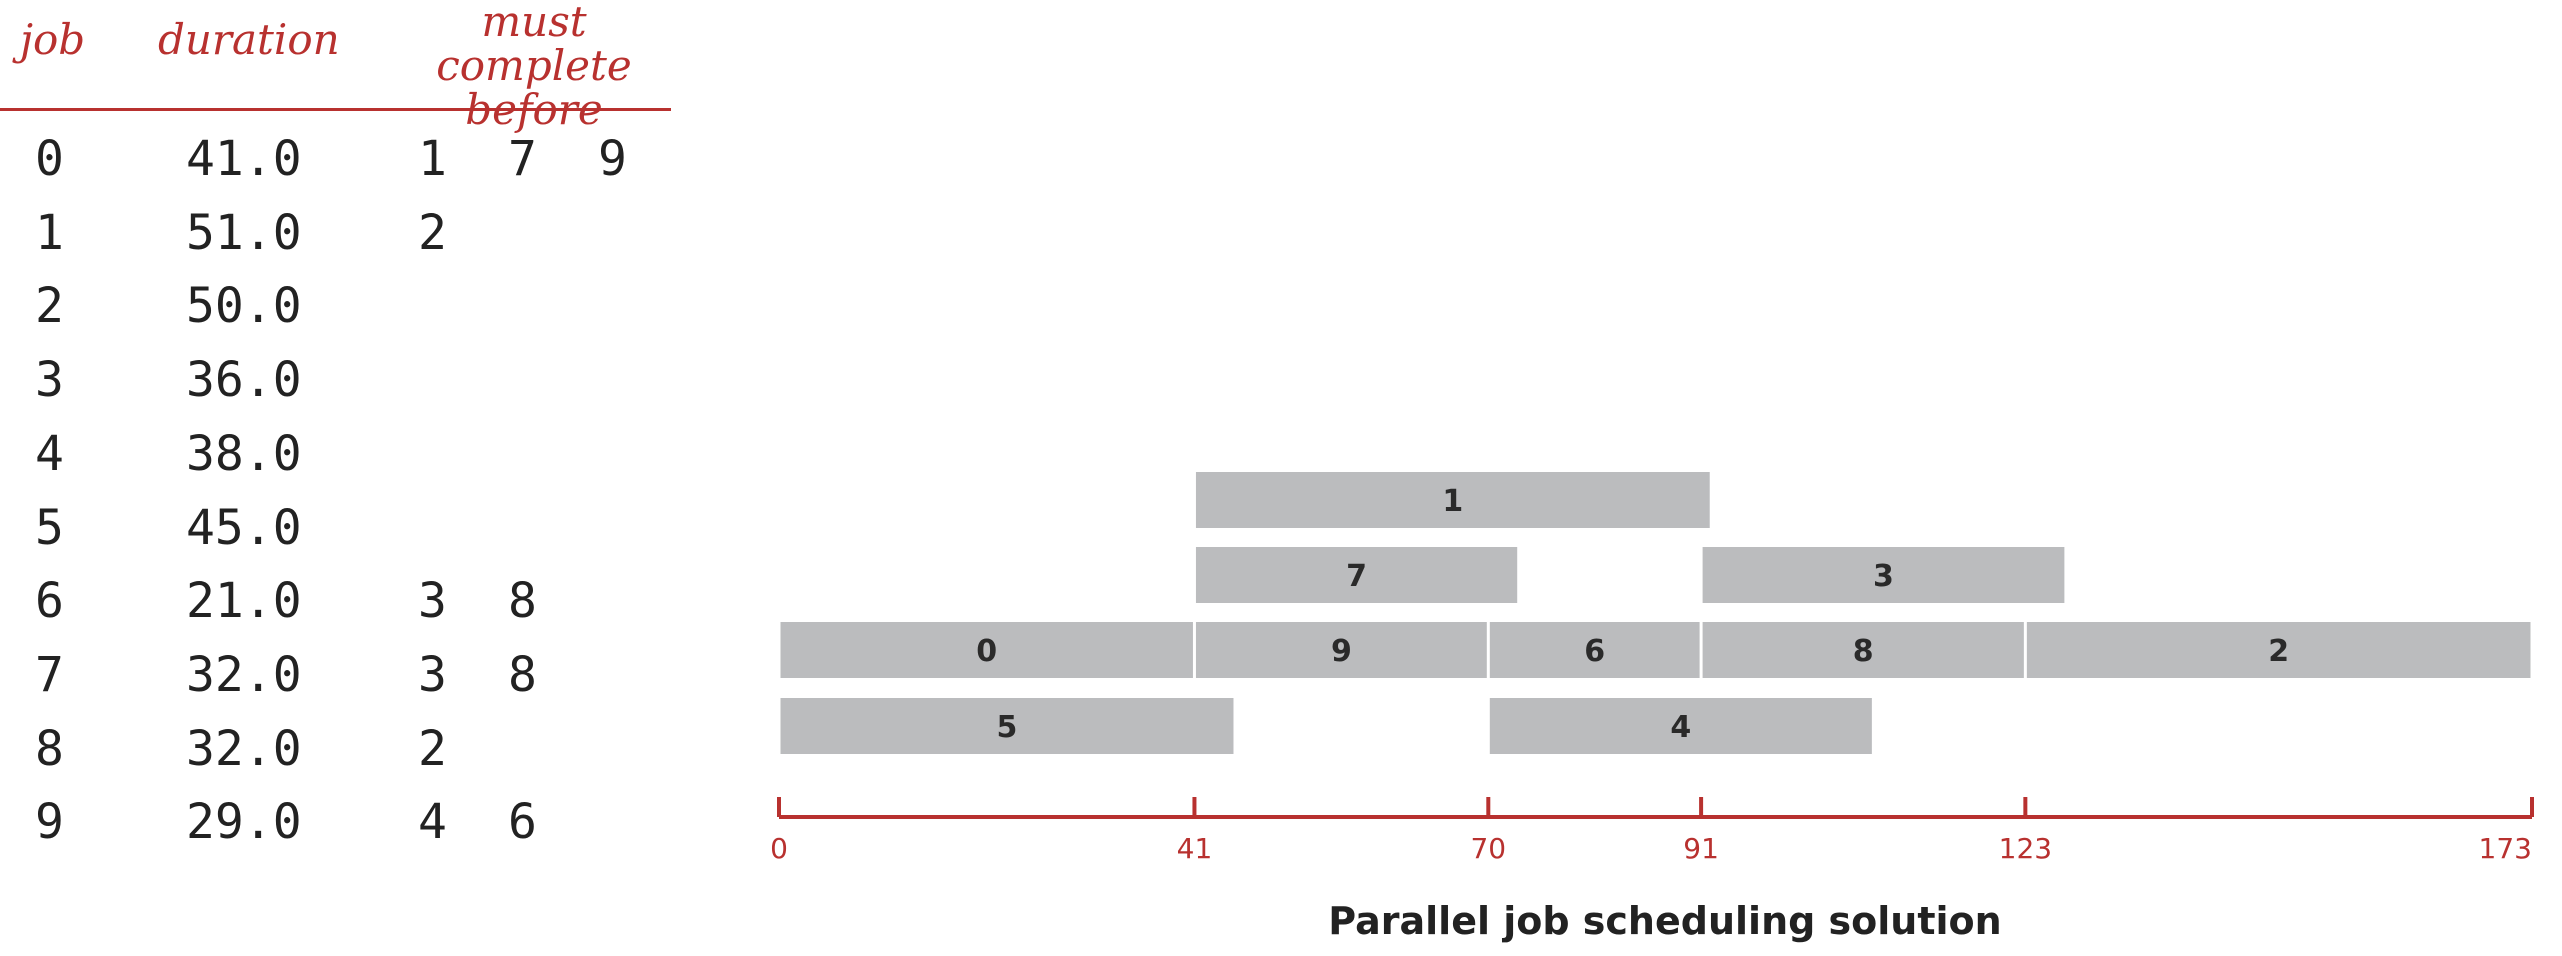  I want to click on duration-cell: 29.0, so click(244, 822).